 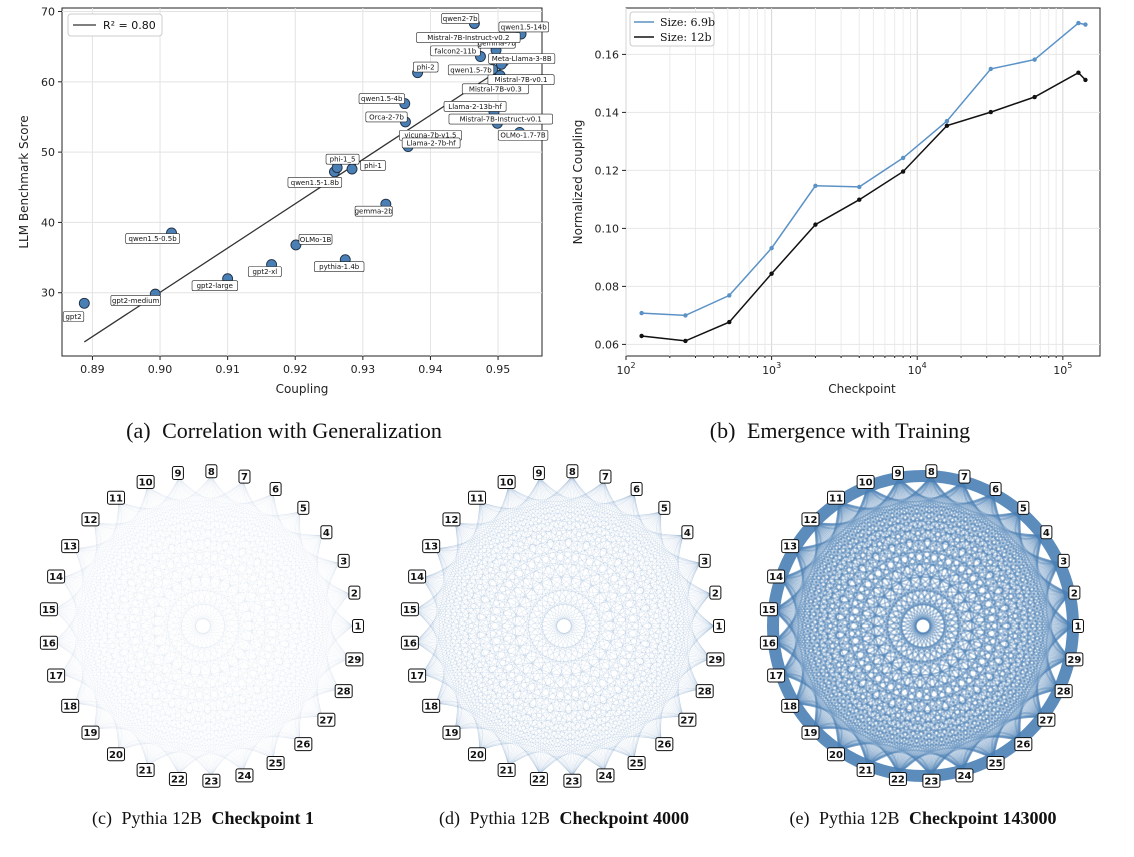 What do you see at coordinates (790, 546) in the screenshot?
I see `network-node: 13` at bounding box center [790, 546].